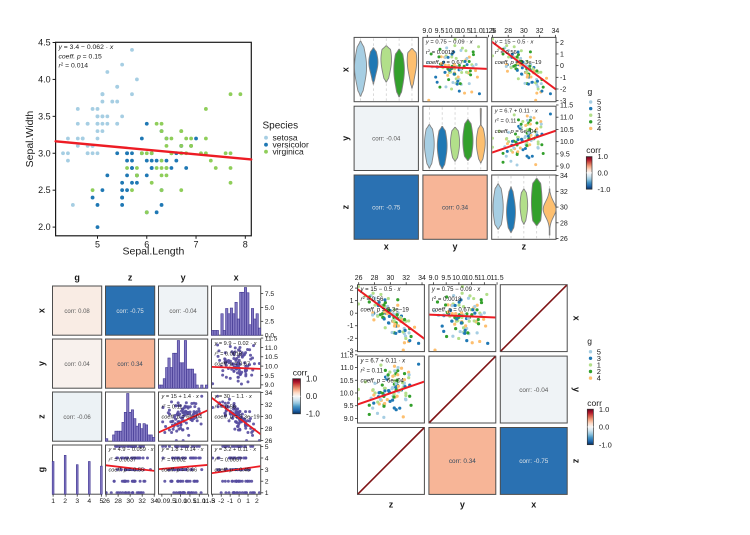 Image resolution: width=750 pixels, height=535 pixels. I want to click on svg-text: coeff. p = 0.67, so click(451, 310).